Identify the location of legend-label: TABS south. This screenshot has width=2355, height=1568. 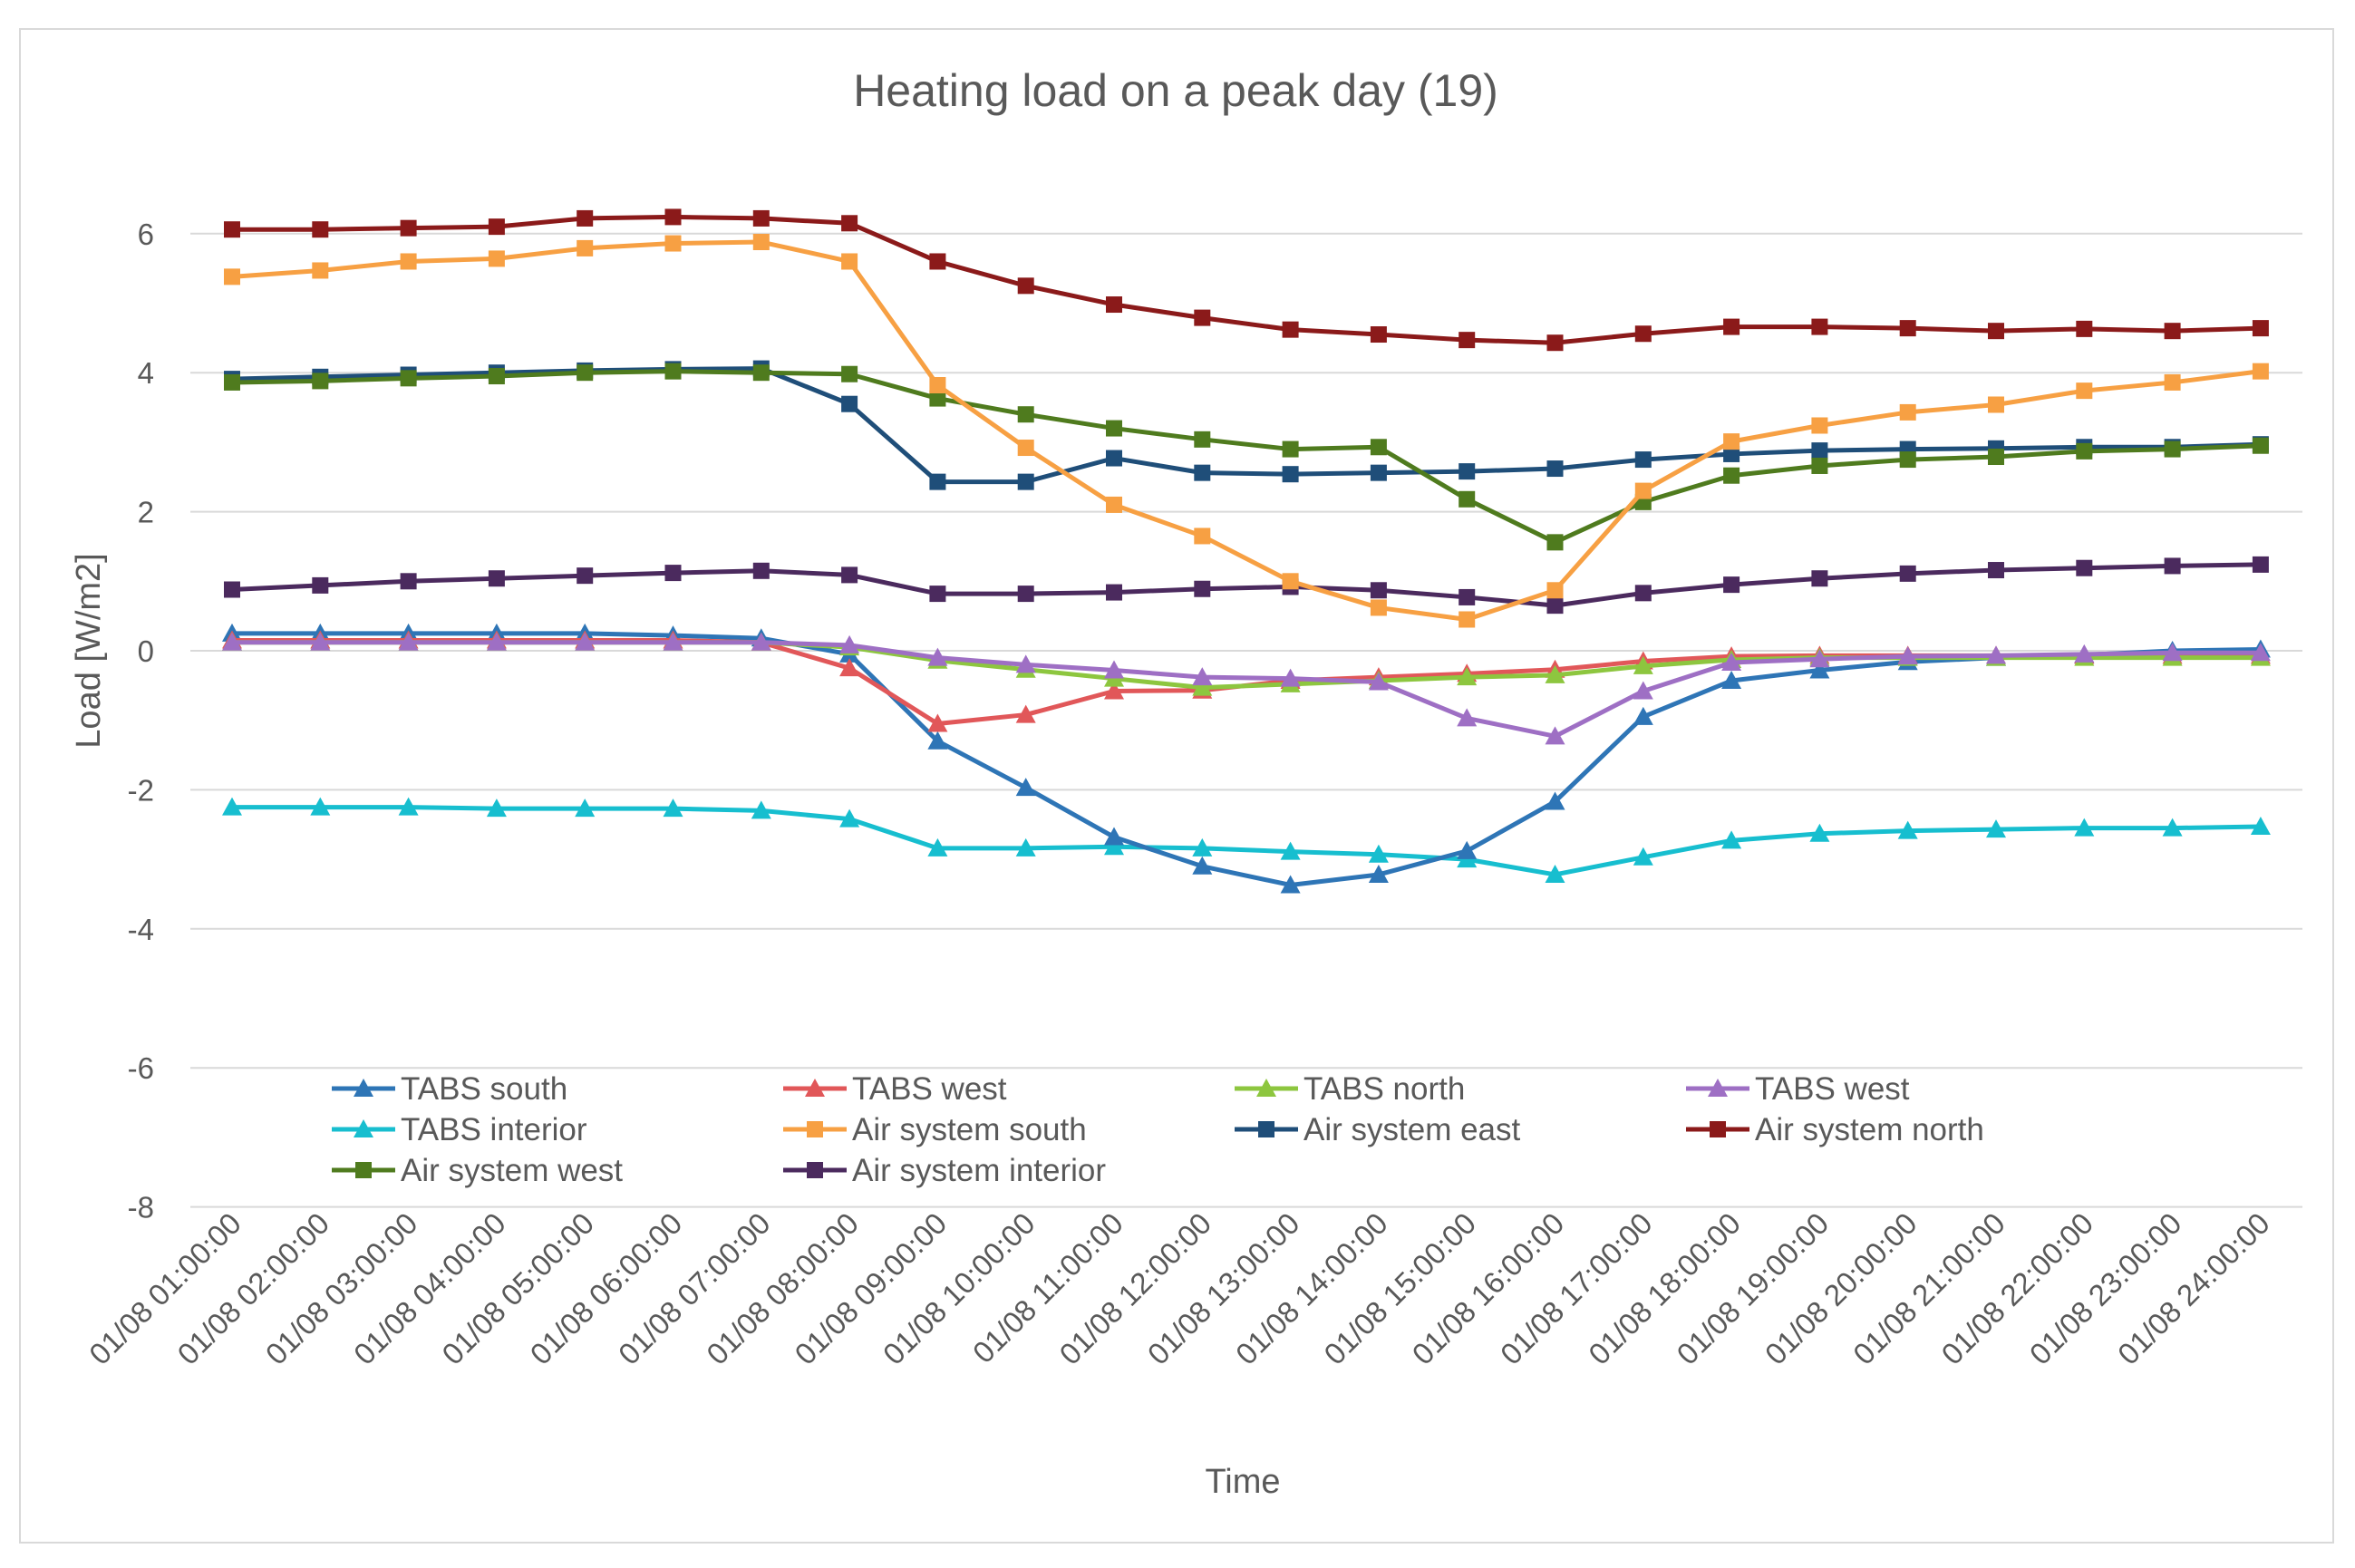
(484, 1089).